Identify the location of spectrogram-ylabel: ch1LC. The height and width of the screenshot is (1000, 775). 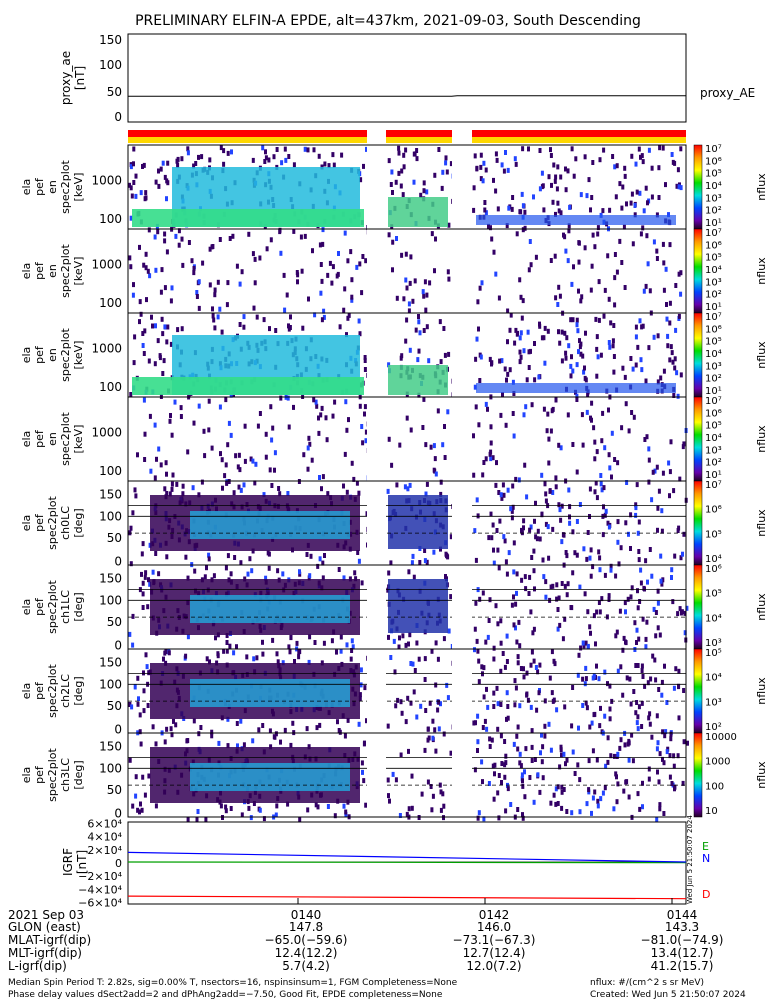
(65, 607).